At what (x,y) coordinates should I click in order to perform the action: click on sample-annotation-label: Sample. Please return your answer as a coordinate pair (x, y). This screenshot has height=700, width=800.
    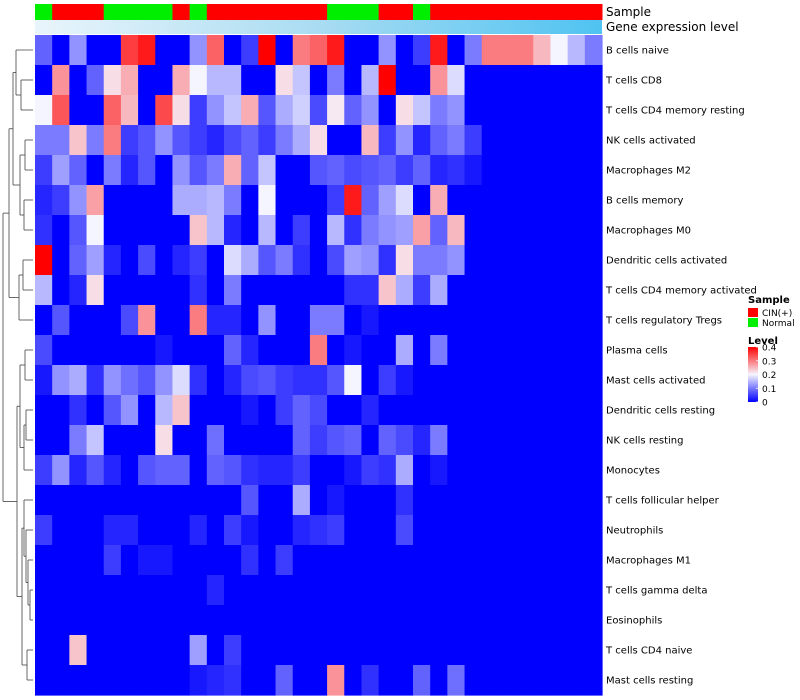
    Looking at the image, I should click on (628, 12).